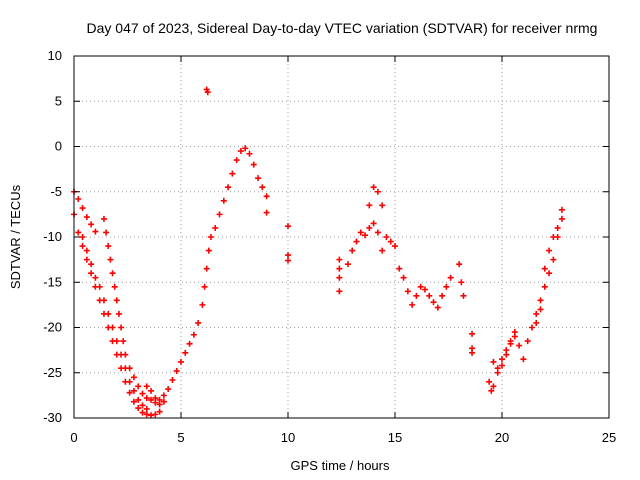 This screenshot has width=640, height=480. Describe the element at coordinates (52, 372) in the screenshot. I see `y-tick-label: -25` at that location.